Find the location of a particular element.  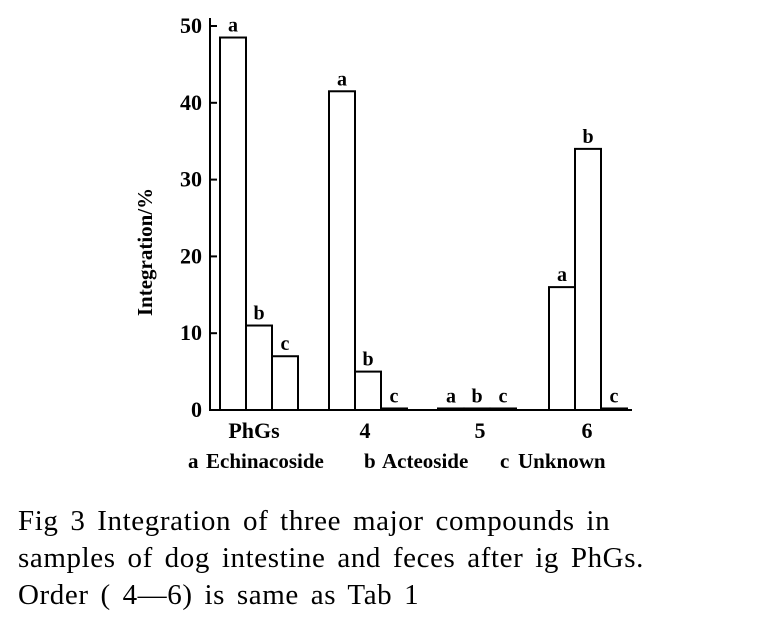

bar-label-a-5: a is located at coordinates (451, 396).